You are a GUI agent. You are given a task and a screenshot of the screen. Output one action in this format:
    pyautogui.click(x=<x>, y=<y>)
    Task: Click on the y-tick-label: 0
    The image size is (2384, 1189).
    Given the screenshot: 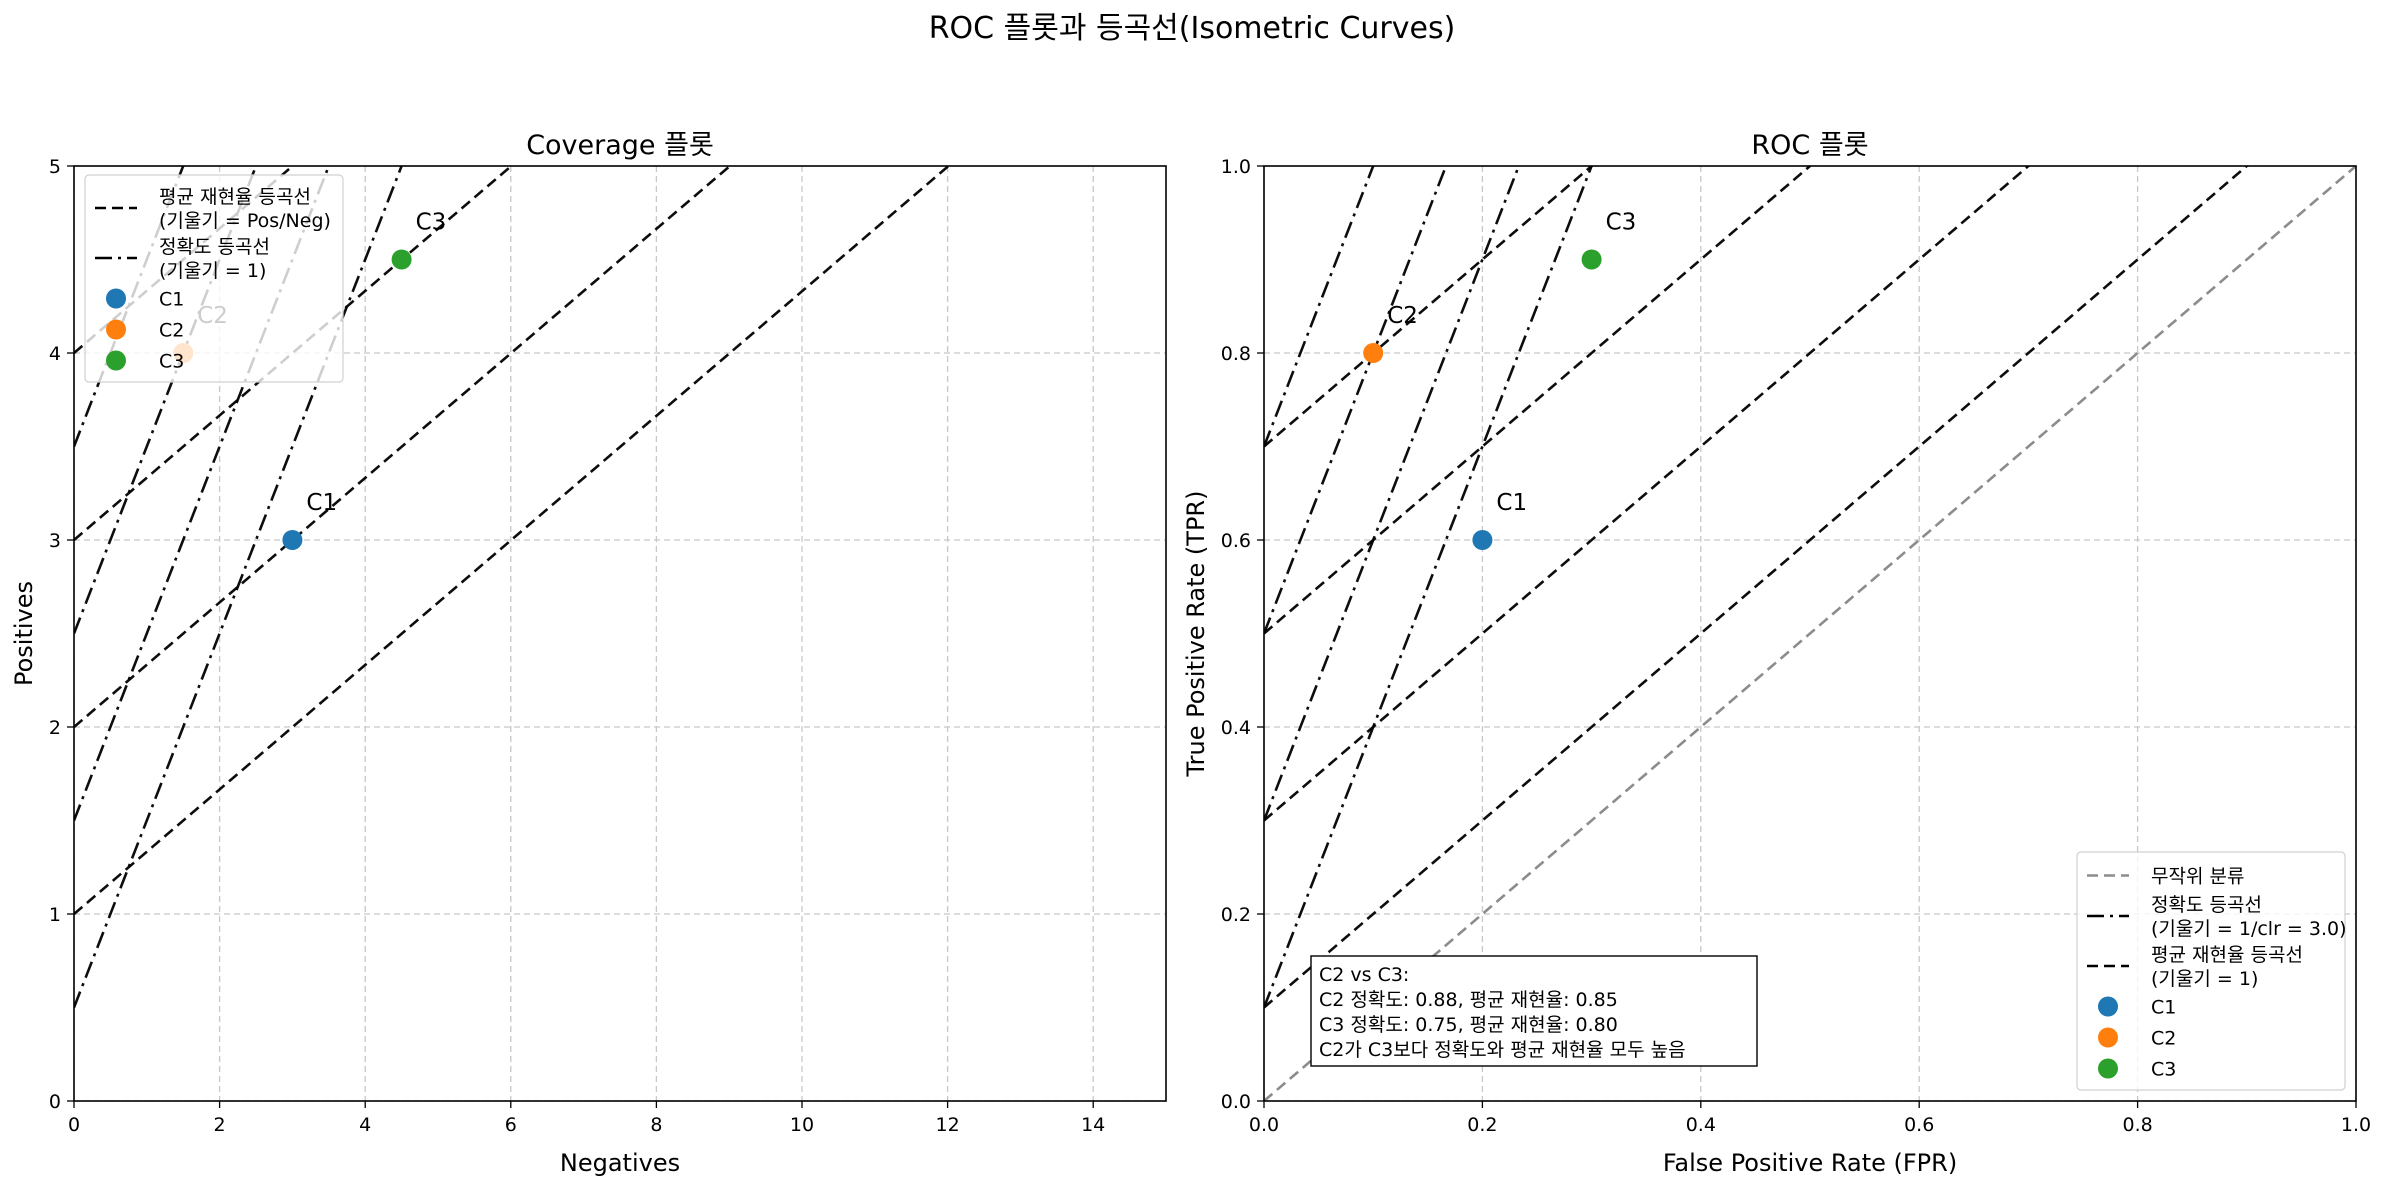 What is the action you would take?
    pyautogui.click(x=55, y=1102)
    